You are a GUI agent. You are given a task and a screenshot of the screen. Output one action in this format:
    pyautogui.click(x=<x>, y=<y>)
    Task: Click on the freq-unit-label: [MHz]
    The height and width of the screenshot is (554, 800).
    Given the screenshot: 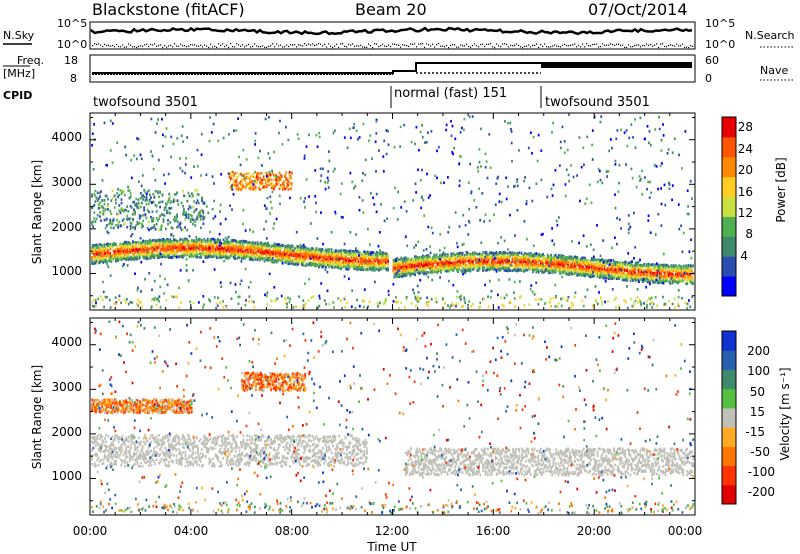 What is the action you would take?
    pyautogui.click(x=19, y=73)
    